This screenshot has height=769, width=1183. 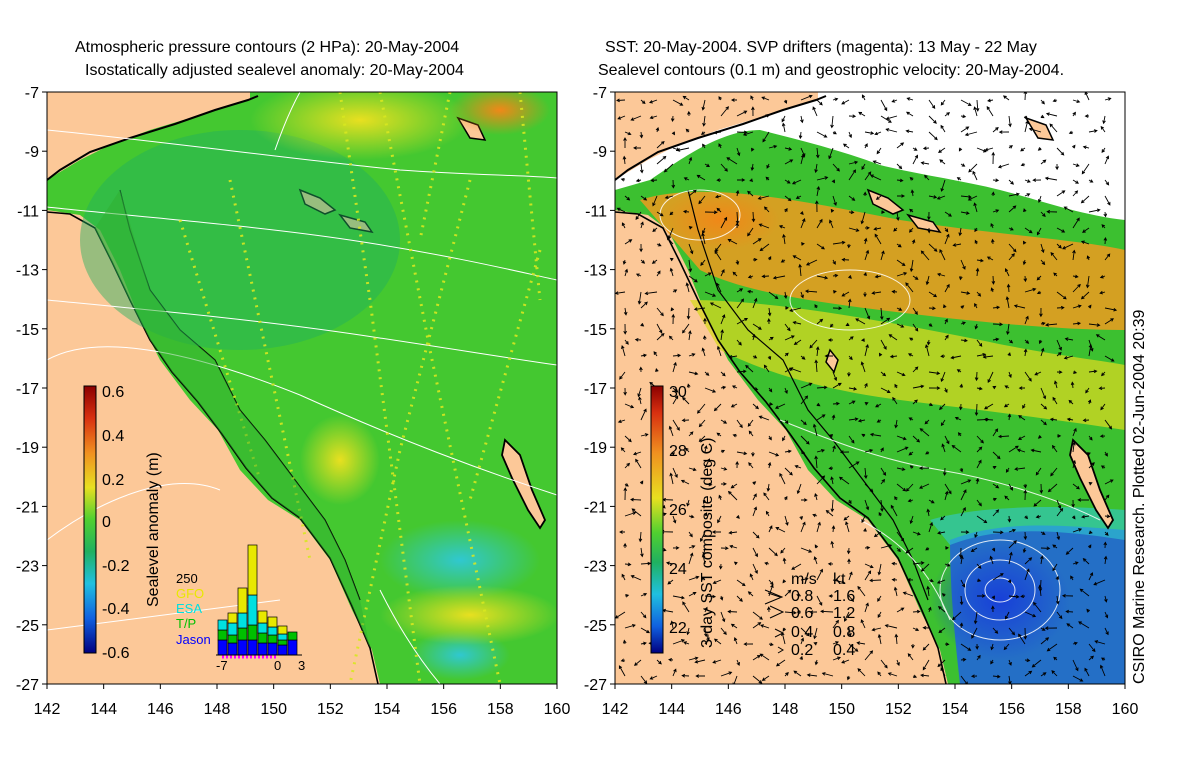 What do you see at coordinates (28, 211) in the screenshot?
I see `left-lat-label: -11` at bounding box center [28, 211].